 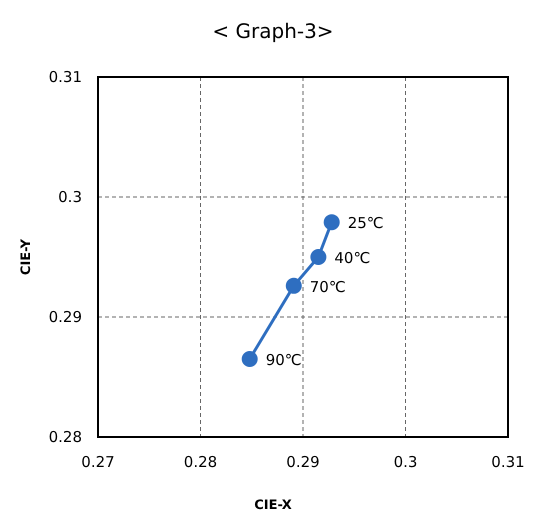 What do you see at coordinates (98, 462) in the screenshot?
I see `x-tick-label: 0.27` at bounding box center [98, 462].